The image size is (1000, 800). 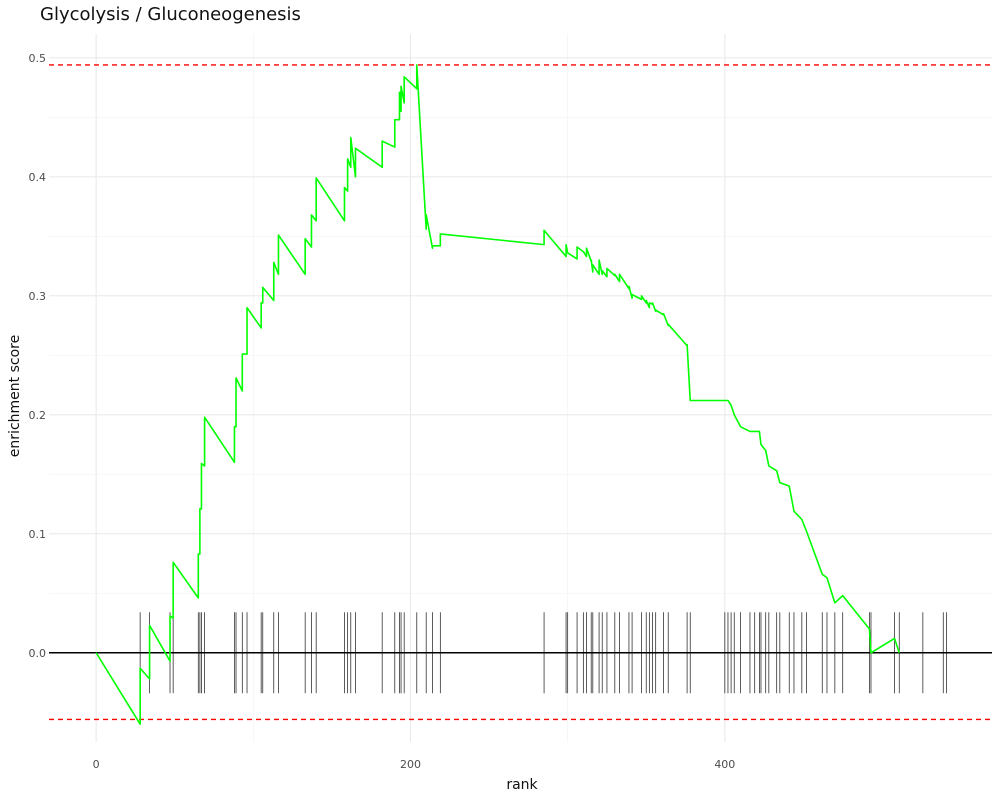 What do you see at coordinates (96, 764) in the screenshot?
I see `x-tick-label: 0` at bounding box center [96, 764].